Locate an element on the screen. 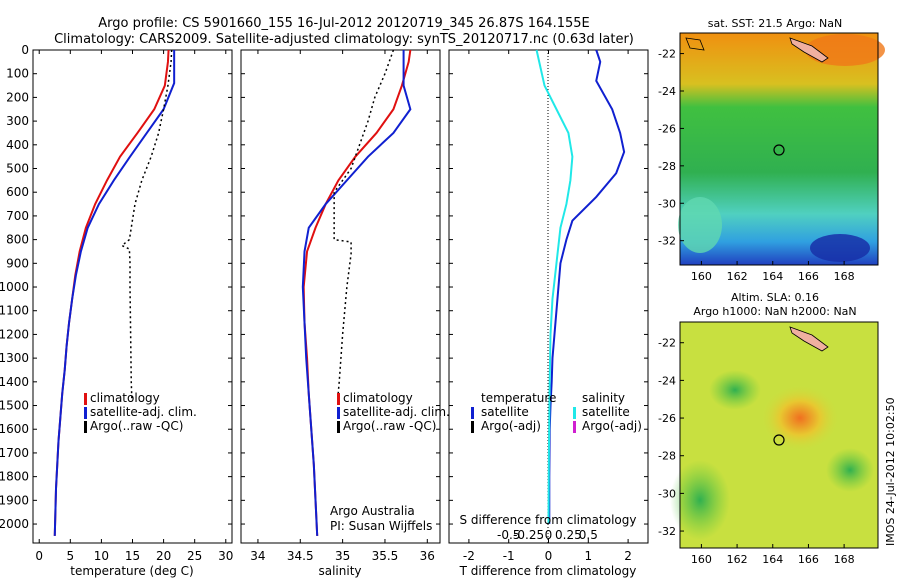 This screenshot has height=580, width=900. y-tick-label: 2000 is located at coordinates (14, 524).